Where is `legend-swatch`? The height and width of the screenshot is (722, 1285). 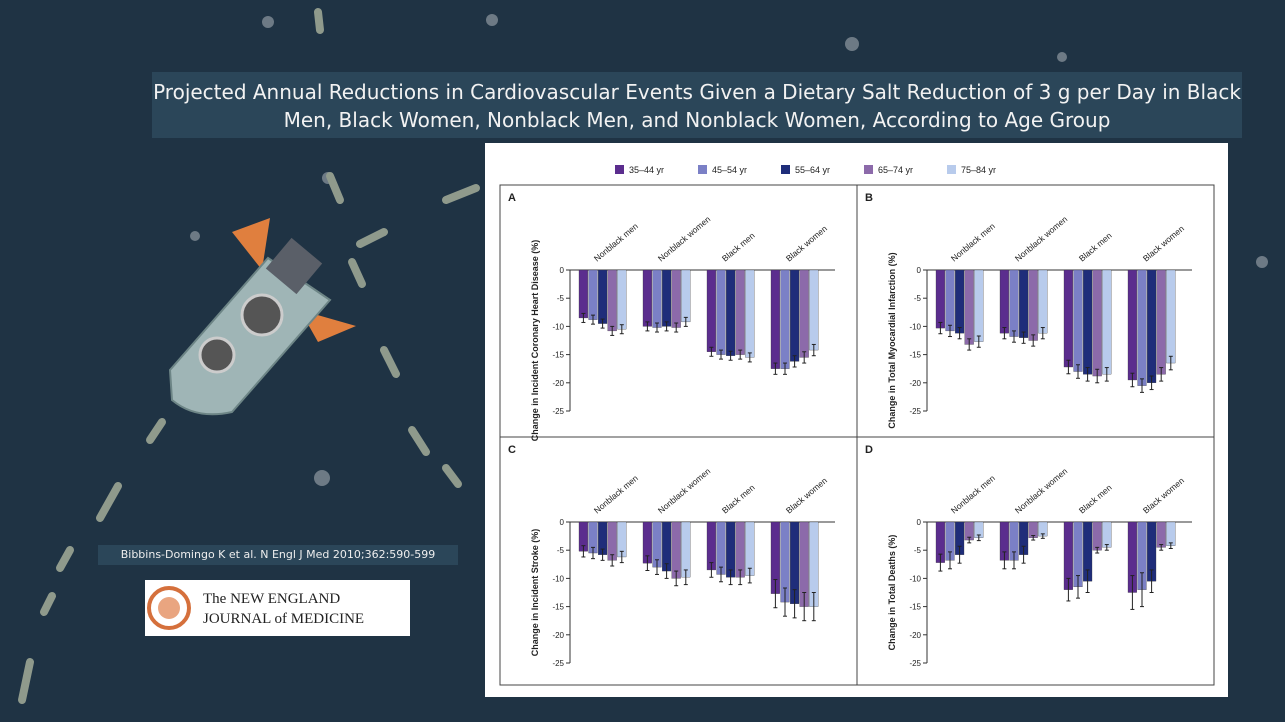 legend-swatch is located at coordinates (785, 169).